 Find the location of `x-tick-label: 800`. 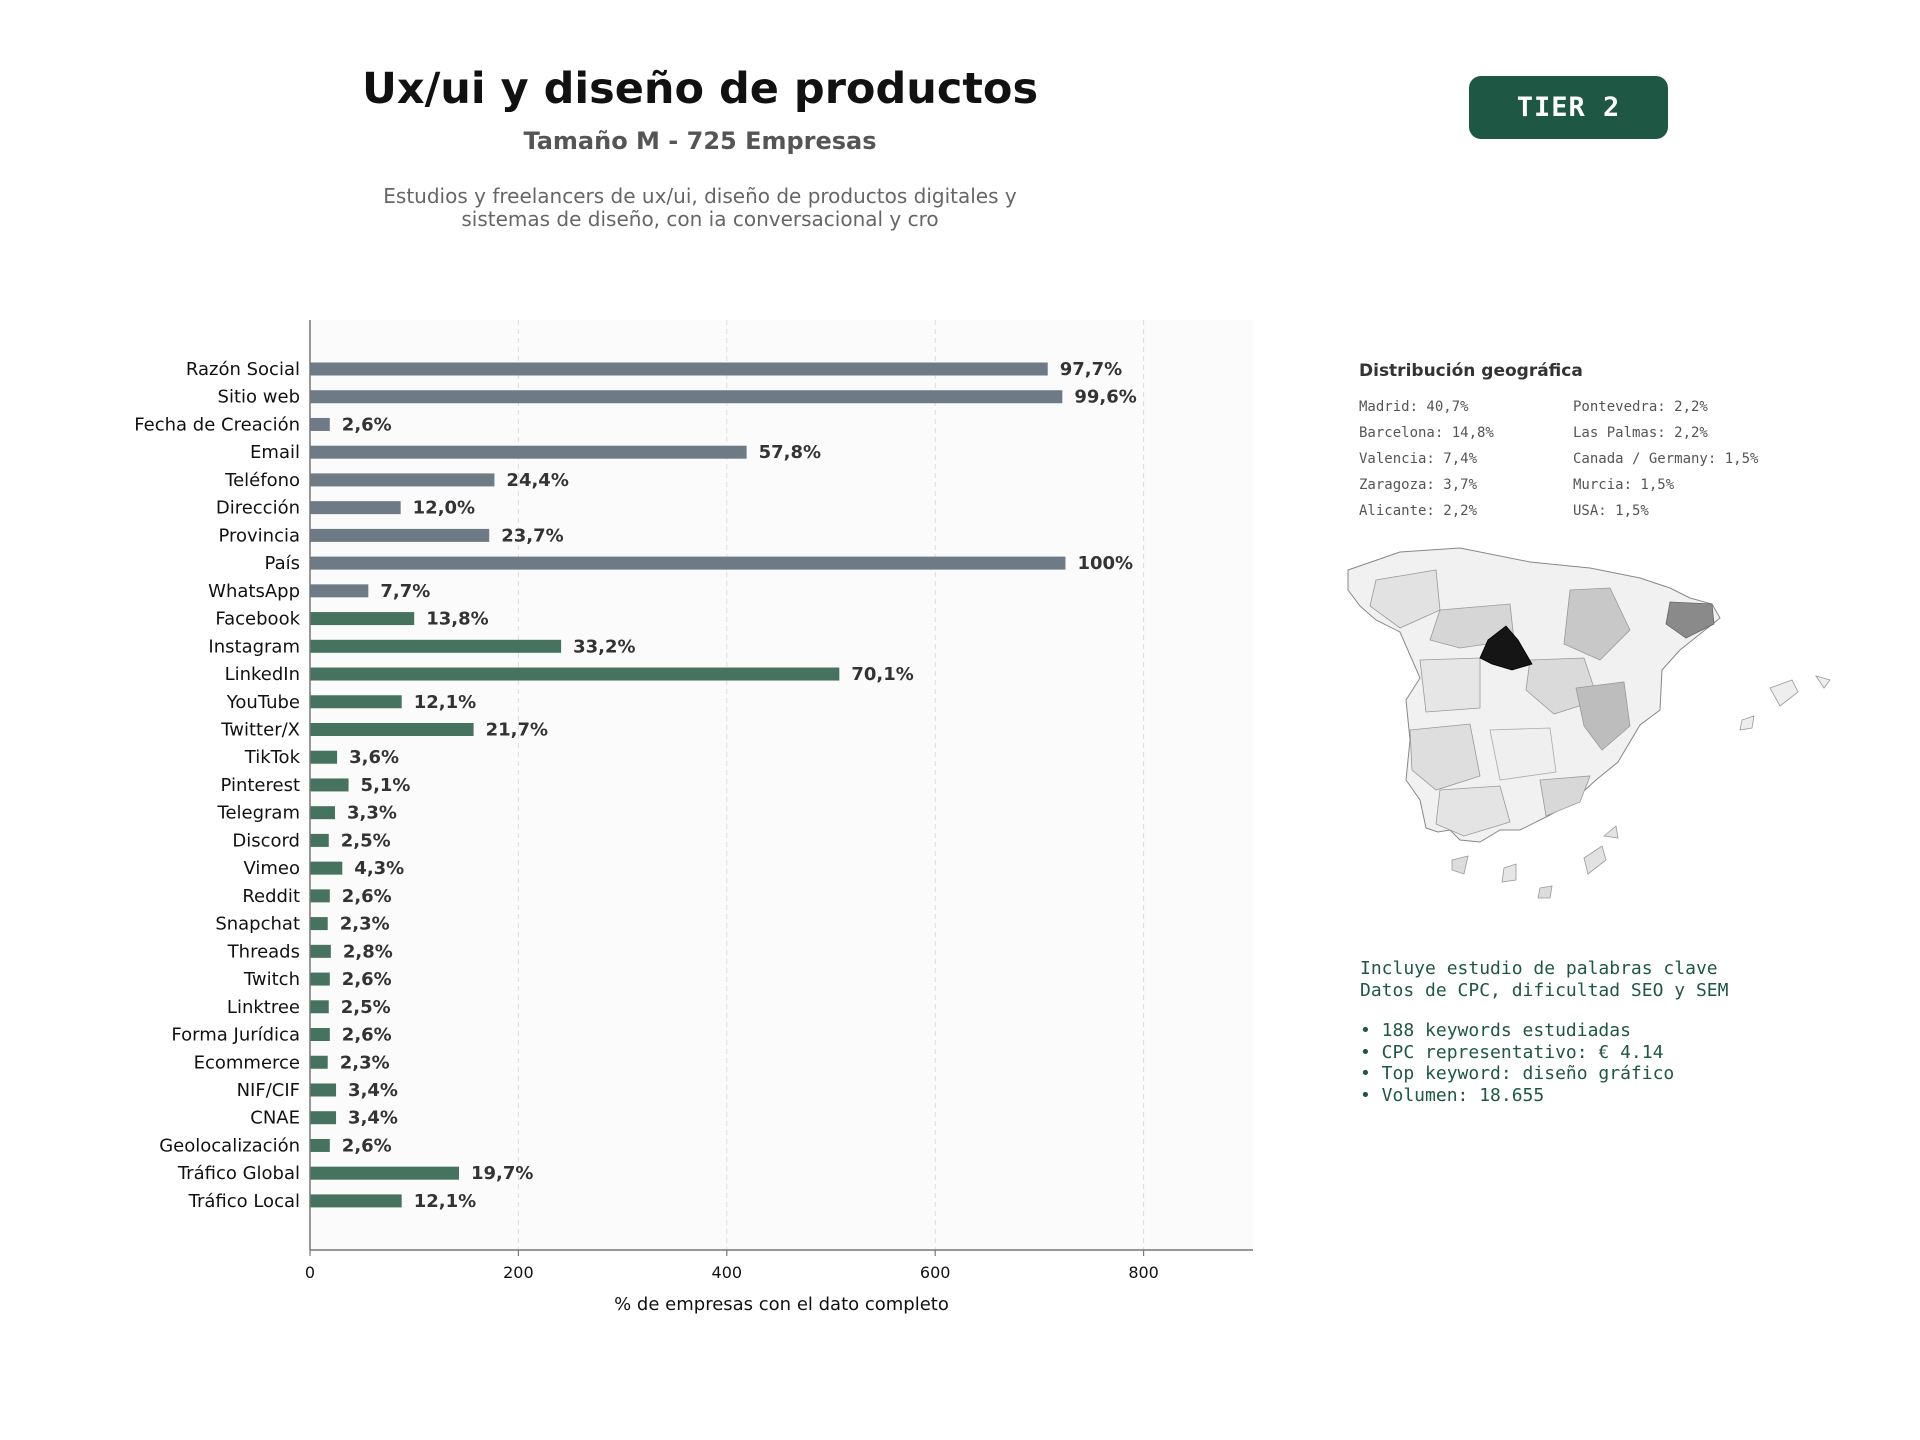

x-tick-label: 800 is located at coordinates (1143, 1272).